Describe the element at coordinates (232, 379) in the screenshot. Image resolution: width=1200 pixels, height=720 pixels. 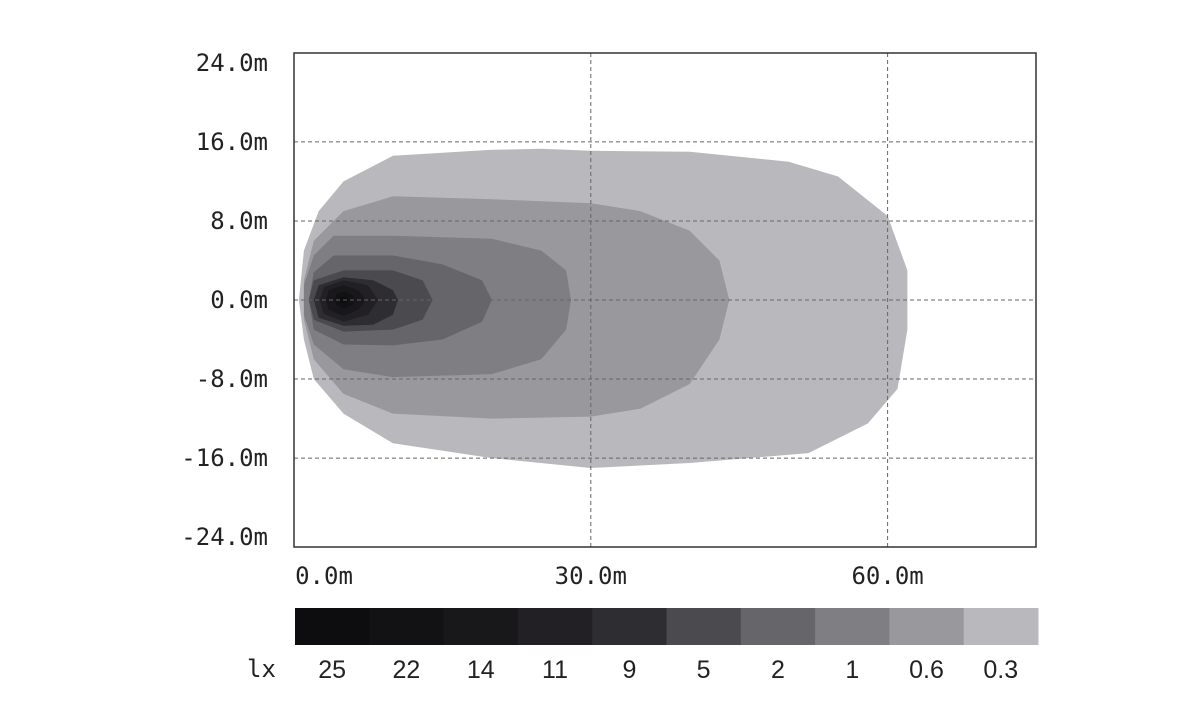
I see `y-tick-label: -8.0m` at that location.